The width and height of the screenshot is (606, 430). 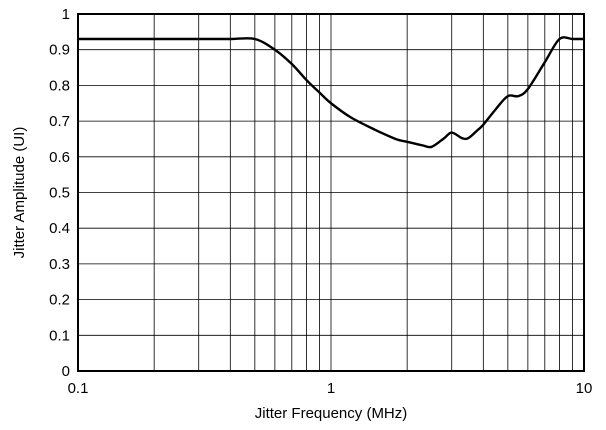 What do you see at coordinates (59, 50) in the screenshot?
I see `y-tick-label: 0.9` at bounding box center [59, 50].